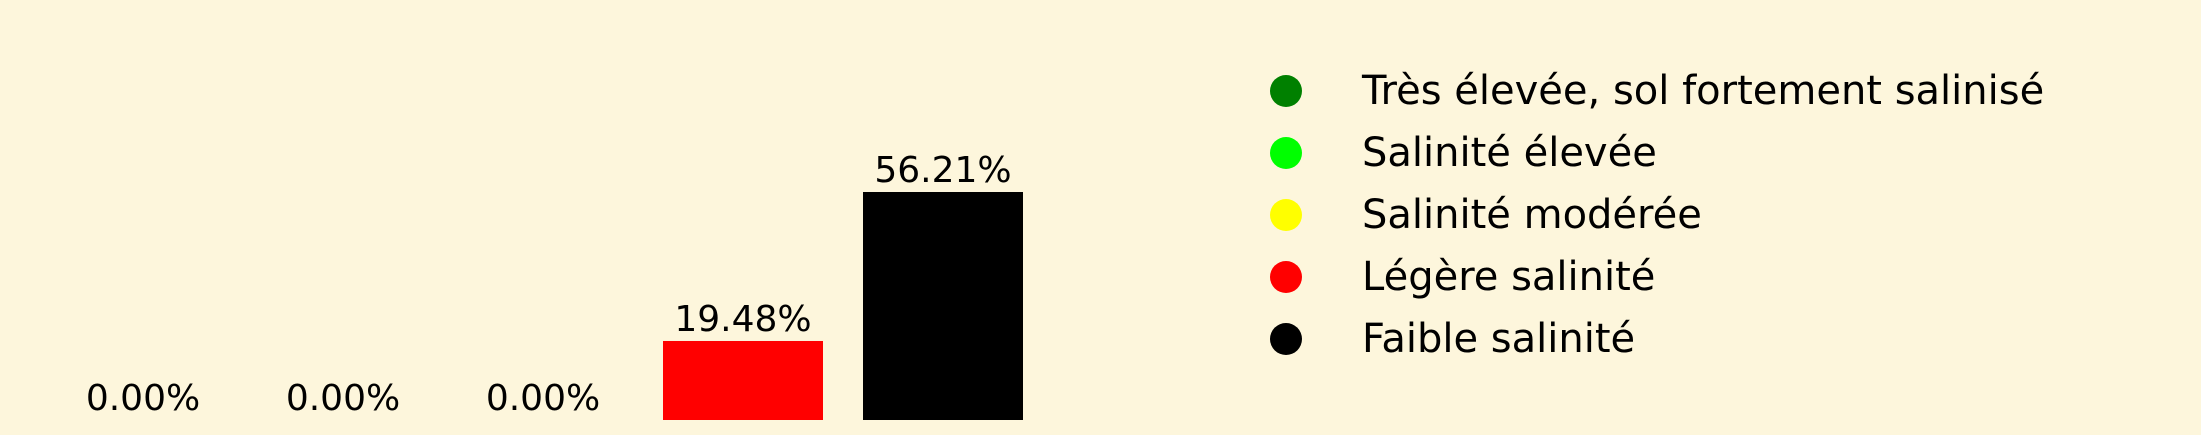 This screenshot has height=435, width=2201. I want to click on bar-value-label-1: 0.00%, so click(143, 398).